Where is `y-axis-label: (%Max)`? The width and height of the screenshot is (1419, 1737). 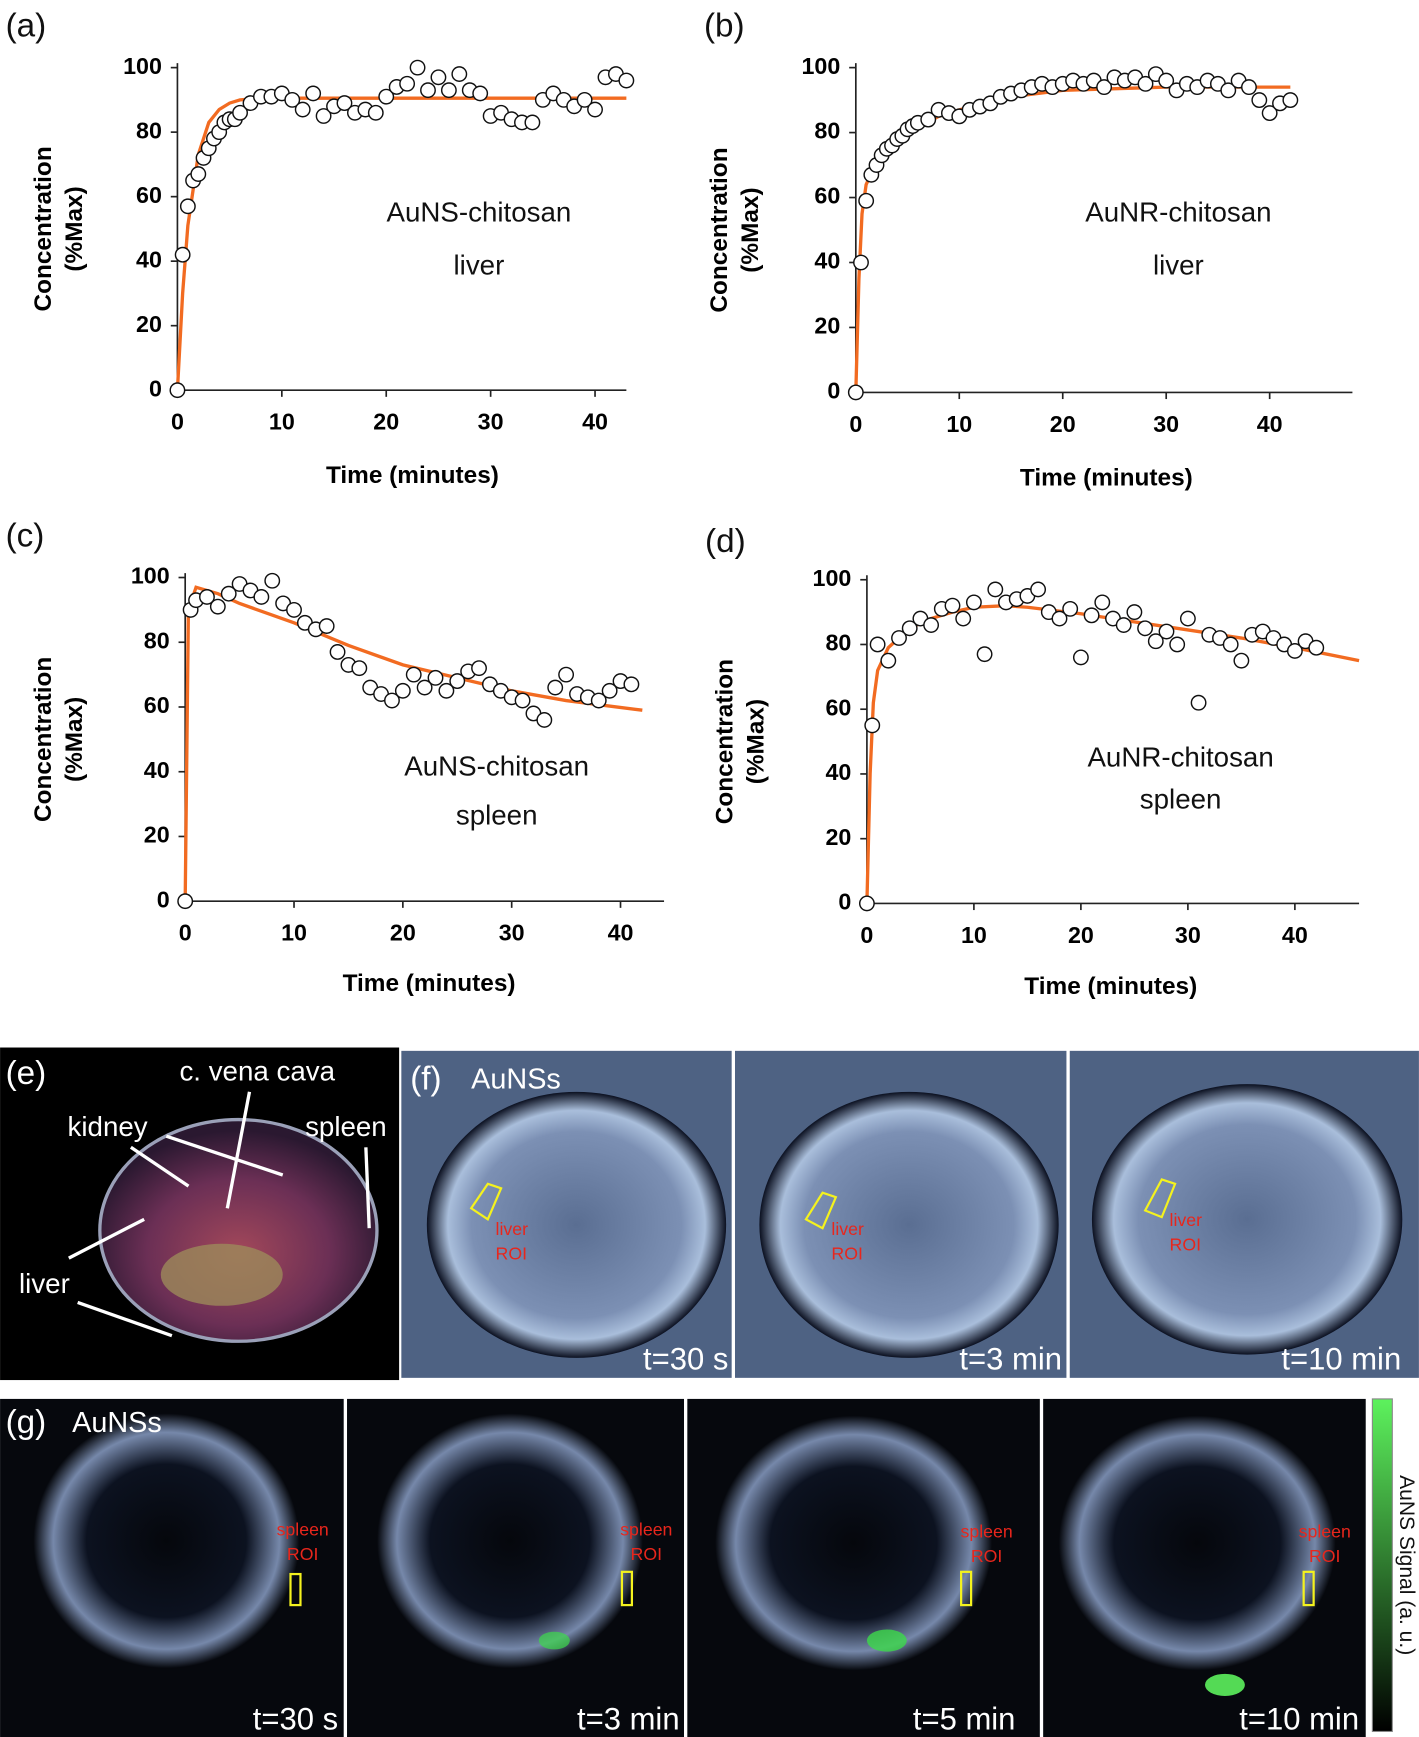
y-axis-label: (%Max) is located at coordinates (750, 229).